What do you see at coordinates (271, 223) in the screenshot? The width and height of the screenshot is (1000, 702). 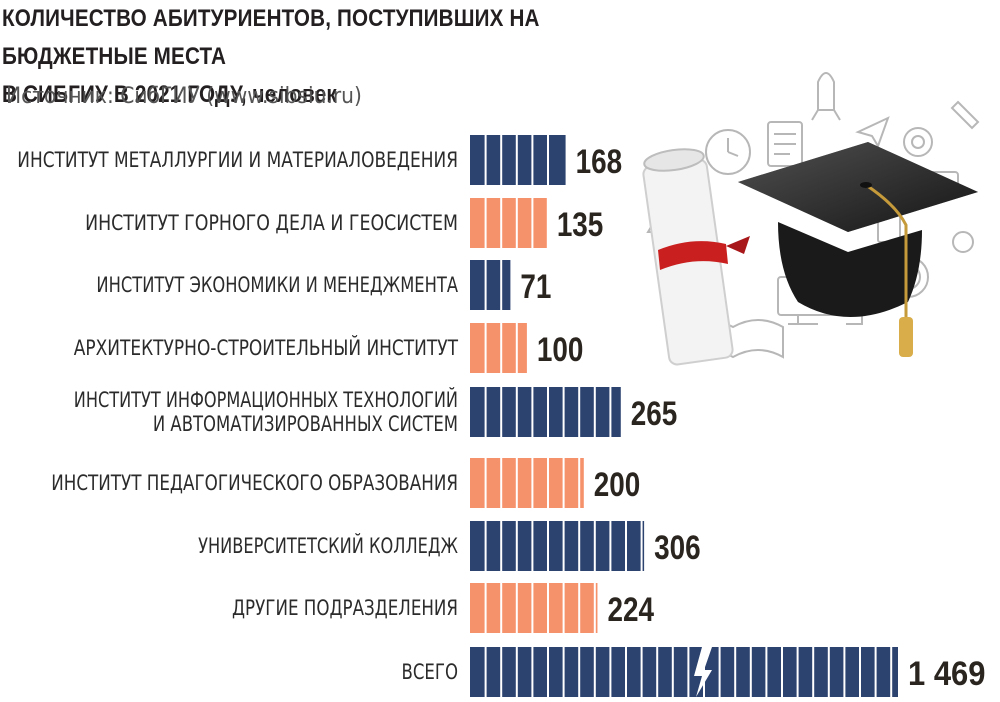 I see `category-label: ИНСТИТУТ ГОРНОГО ДЕЛА И ГЕОСИСТЕМ` at bounding box center [271, 223].